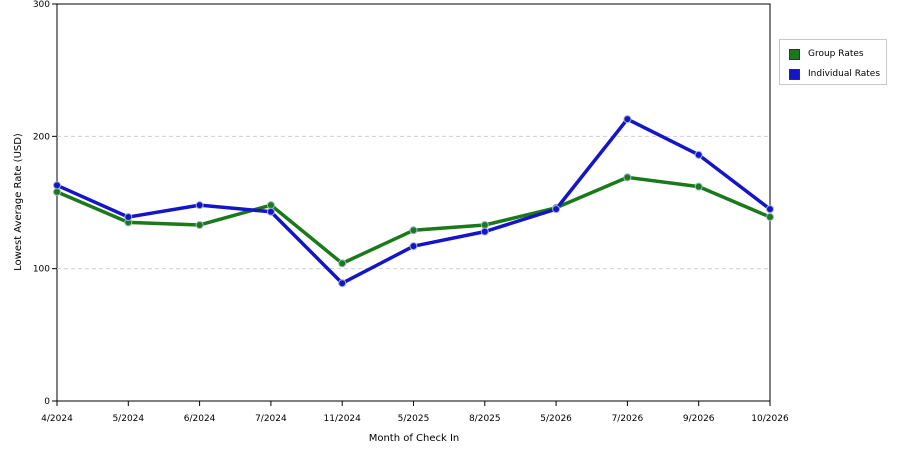  Describe the element at coordinates (41, 5) in the screenshot. I see `y-tick-label: 300` at that location.